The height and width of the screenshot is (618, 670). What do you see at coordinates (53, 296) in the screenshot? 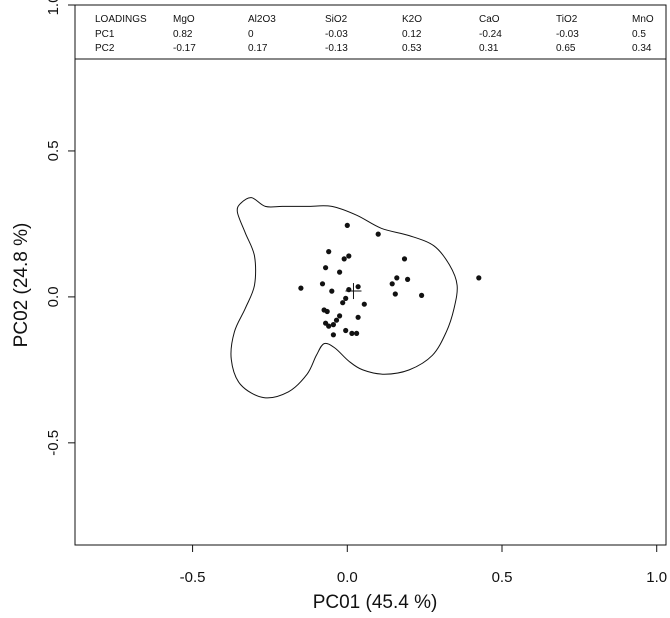
I see `y-tick-label: 0.0` at bounding box center [53, 296].